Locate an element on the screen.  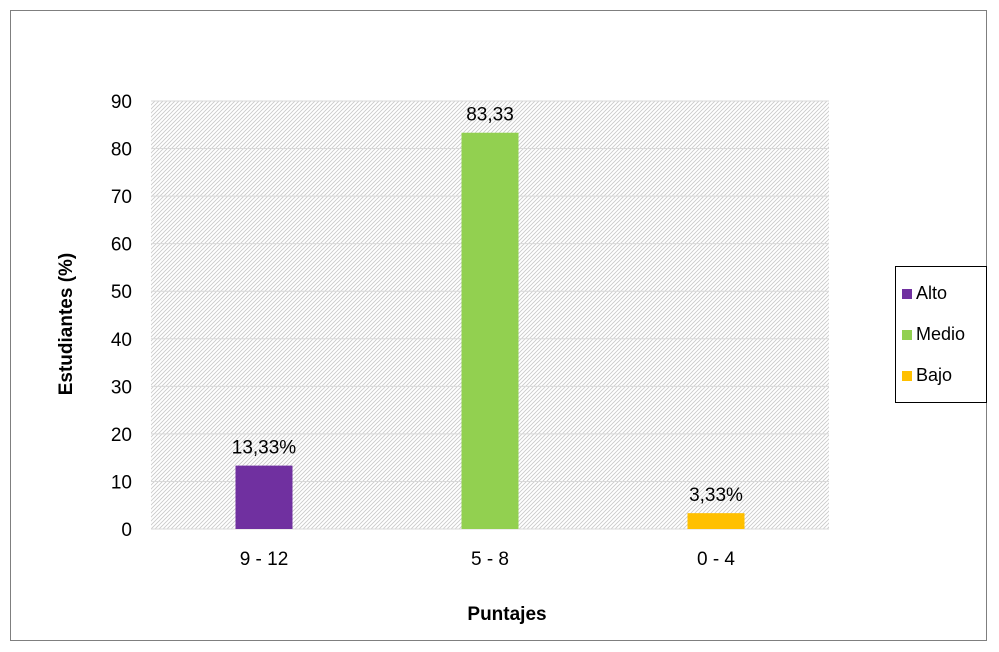
legend-item-bajo: Bajo is located at coordinates (944, 375).